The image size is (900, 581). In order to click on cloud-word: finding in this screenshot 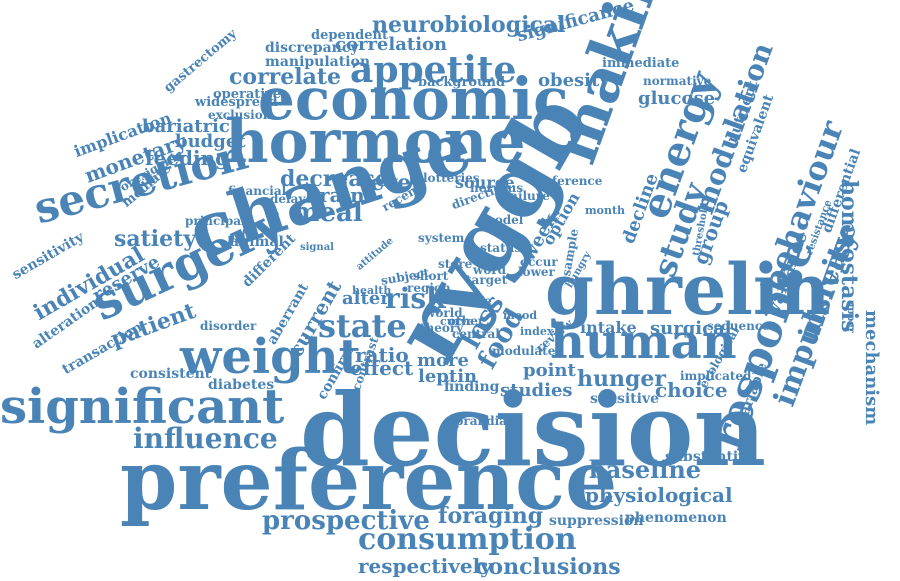, I will do `click(472, 387)`.